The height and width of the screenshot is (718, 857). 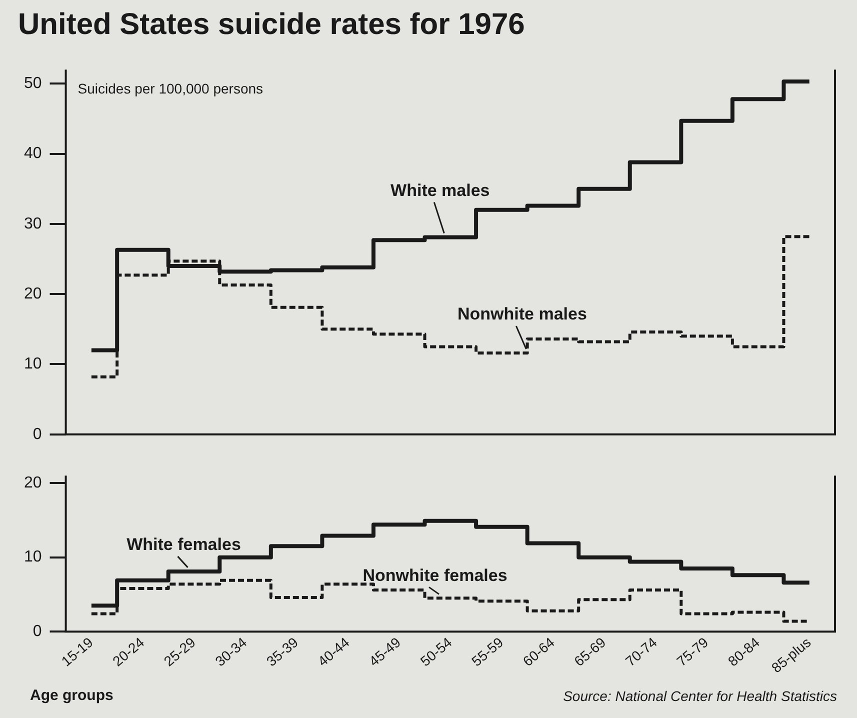 I want to click on y-tick-label: 50, so click(x=33, y=83).